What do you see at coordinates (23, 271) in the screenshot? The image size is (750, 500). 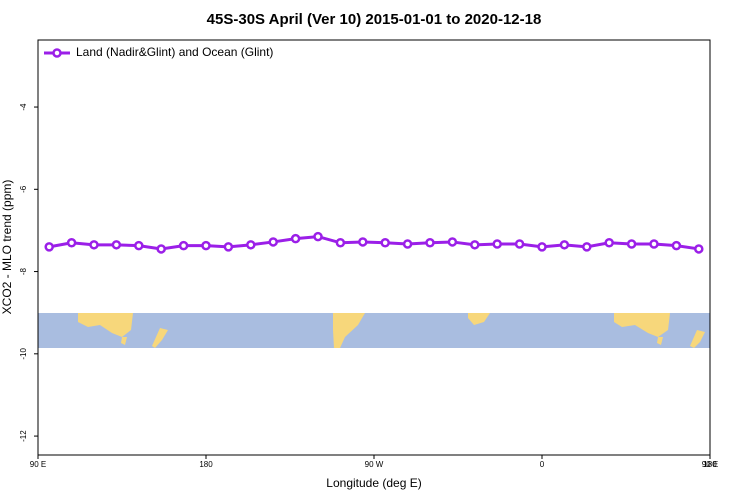 I see `y-tick-label: -8` at bounding box center [23, 271].